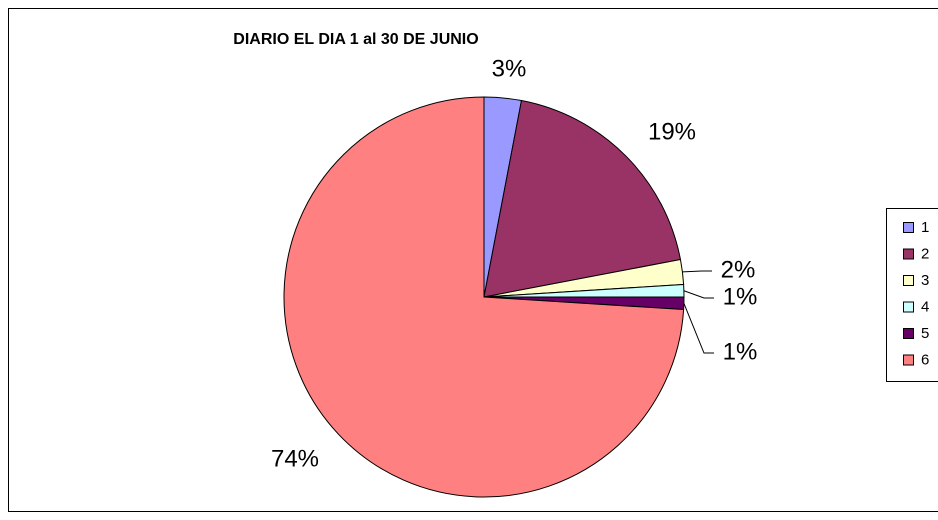 Image resolution: width=938 pixels, height=520 pixels. What do you see at coordinates (295, 458) in the screenshot?
I see `data-label: 74%` at bounding box center [295, 458].